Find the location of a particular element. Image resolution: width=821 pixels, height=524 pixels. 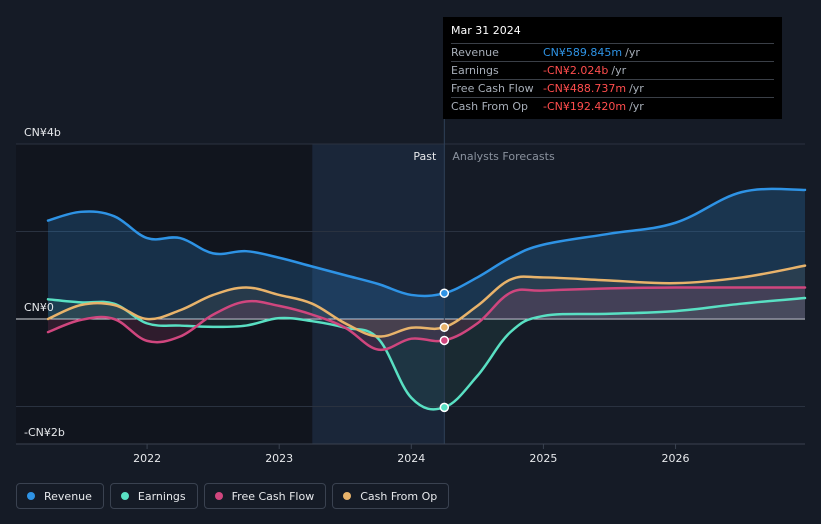

tooltip-metric-name: Earnings is located at coordinates (475, 70).